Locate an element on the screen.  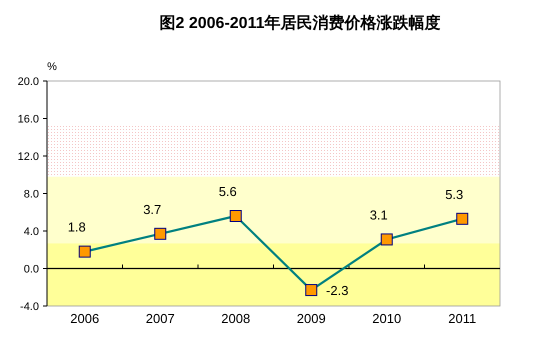
y-tick-label: 8.0 is located at coordinates (31, 194).